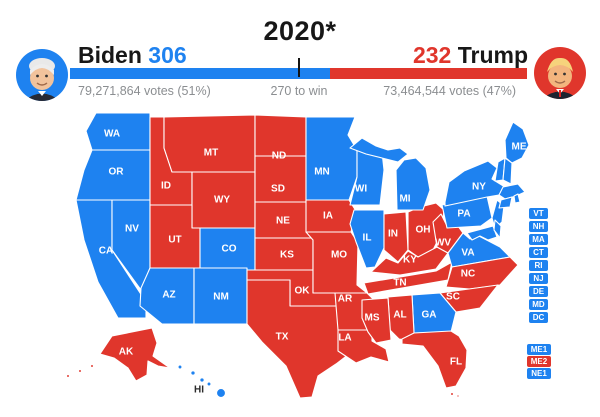 The width and height of the screenshot is (600, 417). Describe the element at coordinates (517, 198) in the screenshot. I see `state-ri` at that location.